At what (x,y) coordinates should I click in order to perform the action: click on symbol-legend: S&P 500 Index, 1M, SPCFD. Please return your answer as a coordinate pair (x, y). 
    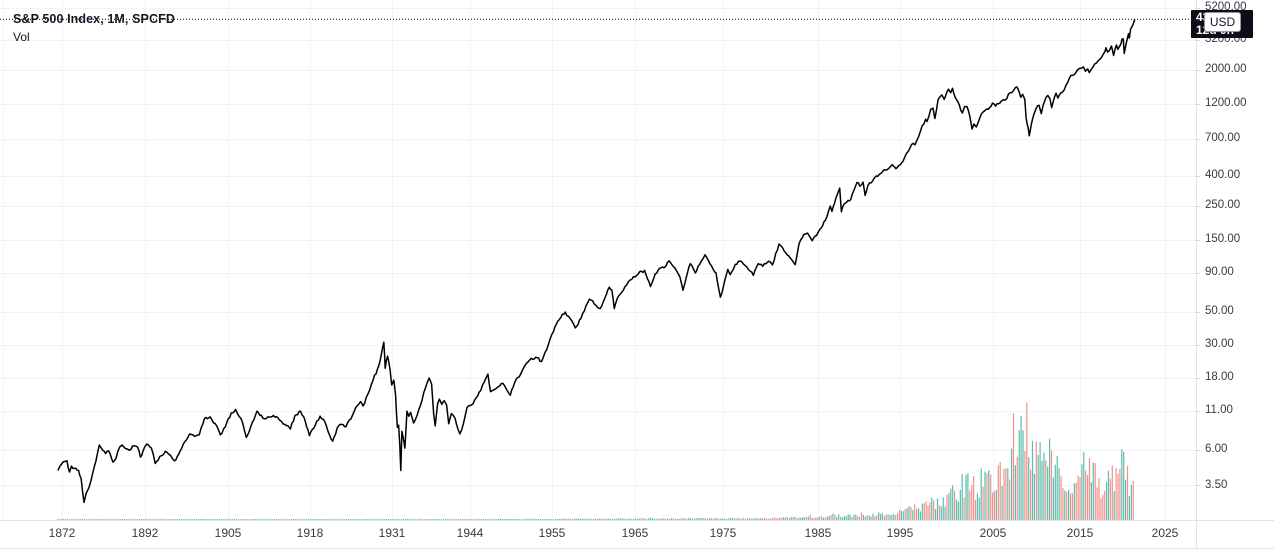
    Looking at the image, I should click on (94, 19).